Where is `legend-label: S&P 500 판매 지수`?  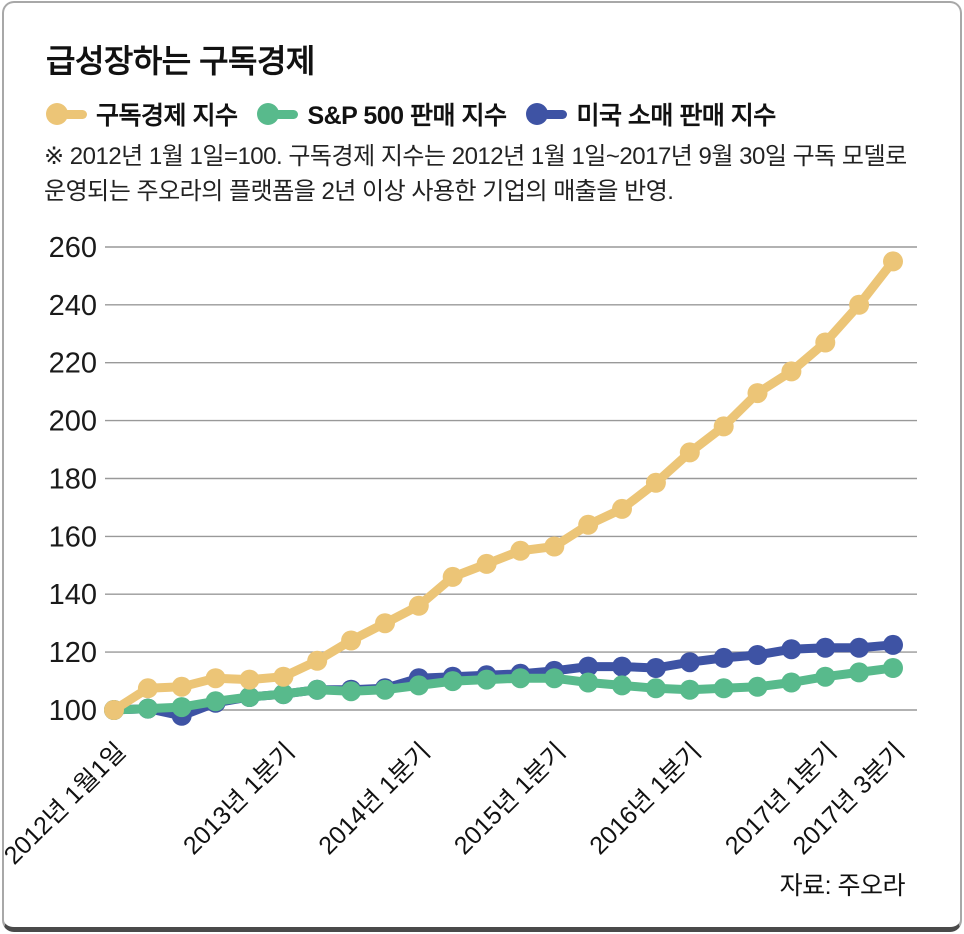 legend-label: S&P 500 판매 지수 is located at coordinates (407, 116).